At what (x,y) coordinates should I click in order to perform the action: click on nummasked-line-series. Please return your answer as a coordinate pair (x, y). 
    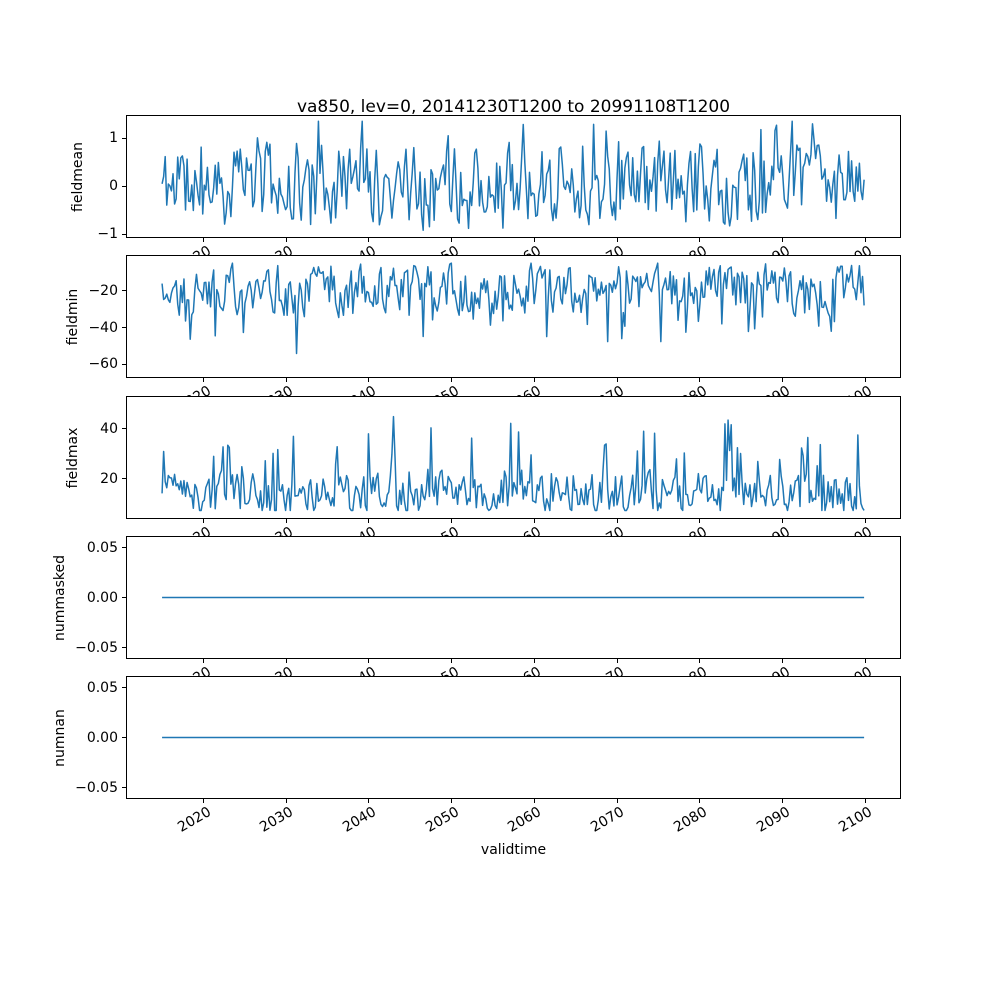
    Looking at the image, I should click on (513, 597).